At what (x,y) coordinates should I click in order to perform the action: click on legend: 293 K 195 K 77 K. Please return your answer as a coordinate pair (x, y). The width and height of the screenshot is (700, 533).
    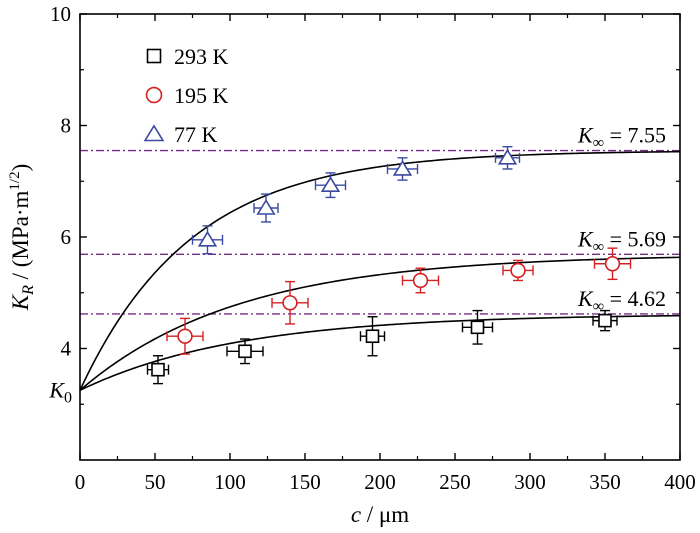
    Looking at the image, I should click on (186, 95).